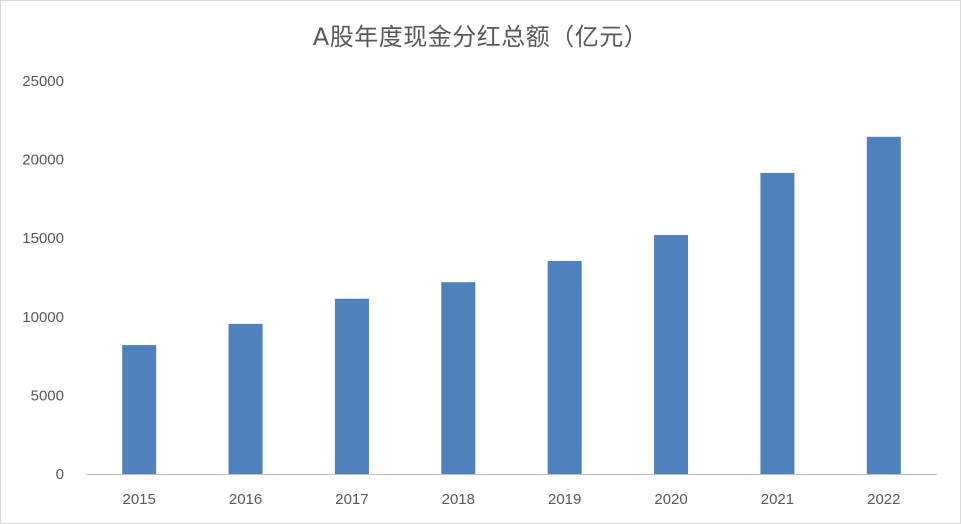  I want to click on bar-2017, so click(351, 386).